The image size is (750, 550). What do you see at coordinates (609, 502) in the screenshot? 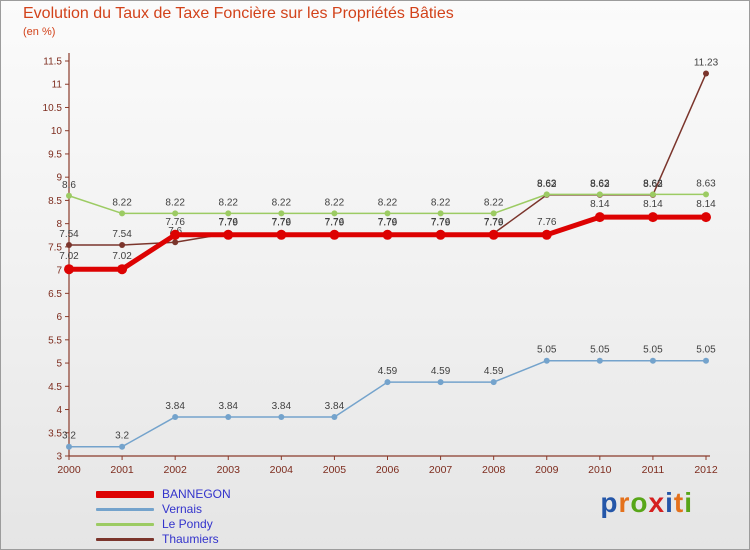
I see `logo-letter-p: p` at bounding box center [609, 502].